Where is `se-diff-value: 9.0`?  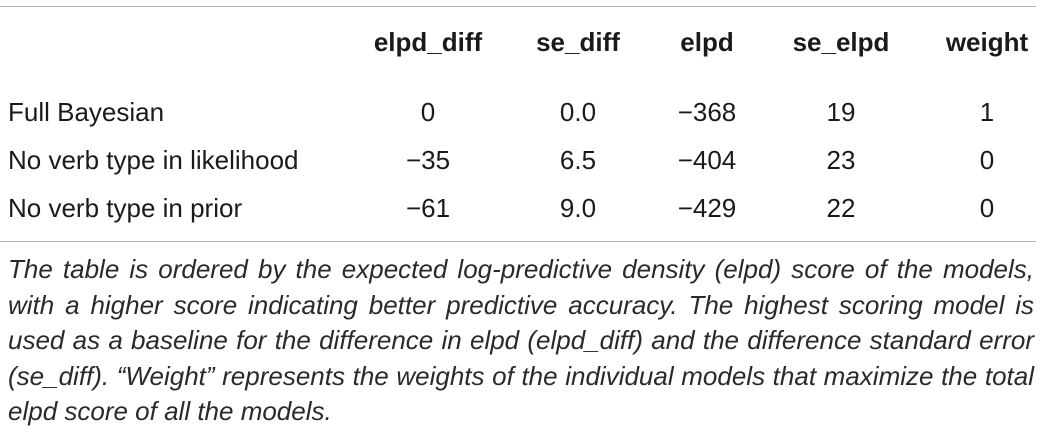 se-diff-value: 9.0 is located at coordinates (578, 208).